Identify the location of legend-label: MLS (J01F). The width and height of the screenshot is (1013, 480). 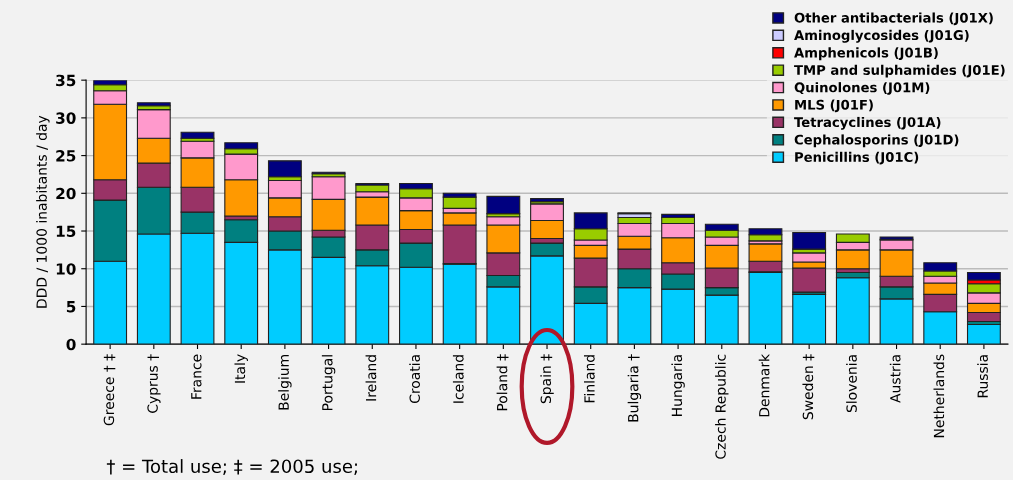
(834, 106).